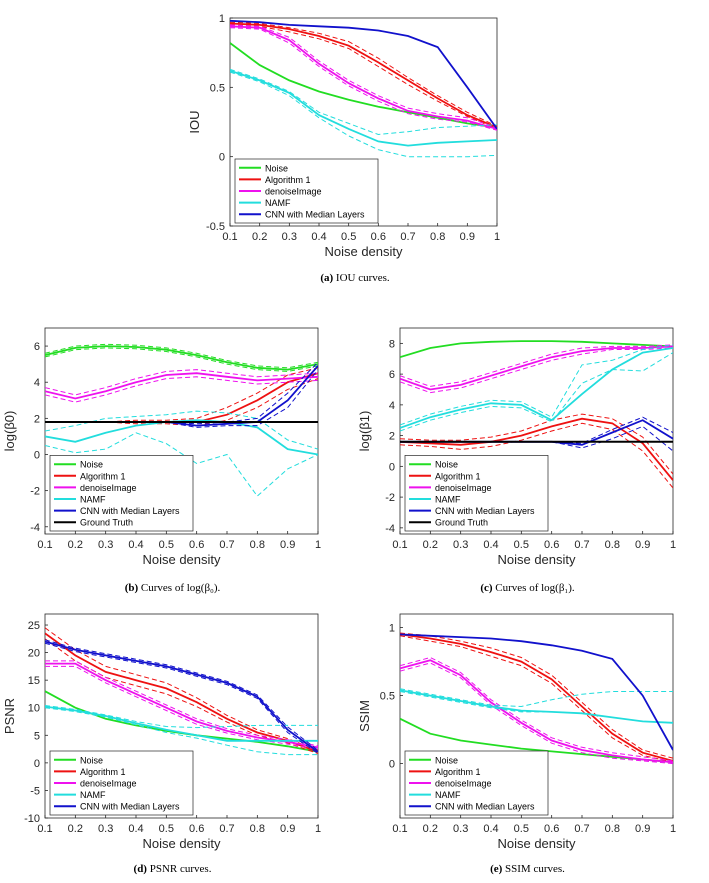 This screenshot has height=883, width=709. What do you see at coordinates (348, 237) in the screenshot?
I see `x-tick-label: 0.5` at bounding box center [348, 237].